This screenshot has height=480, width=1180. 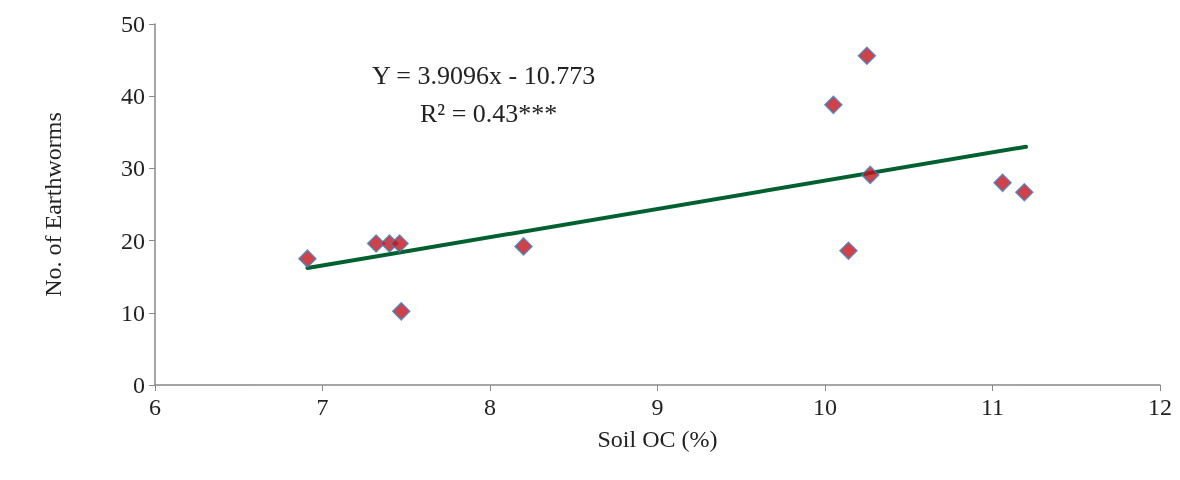 What do you see at coordinates (1160, 407) in the screenshot?
I see `x-tick-label: 12` at bounding box center [1160, 407].